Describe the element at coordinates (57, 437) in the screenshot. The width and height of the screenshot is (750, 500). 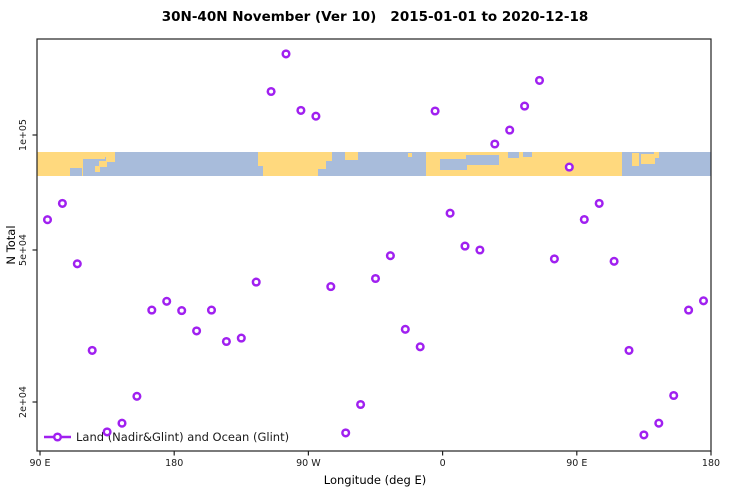
I see `legend-marker-icon` at that location.